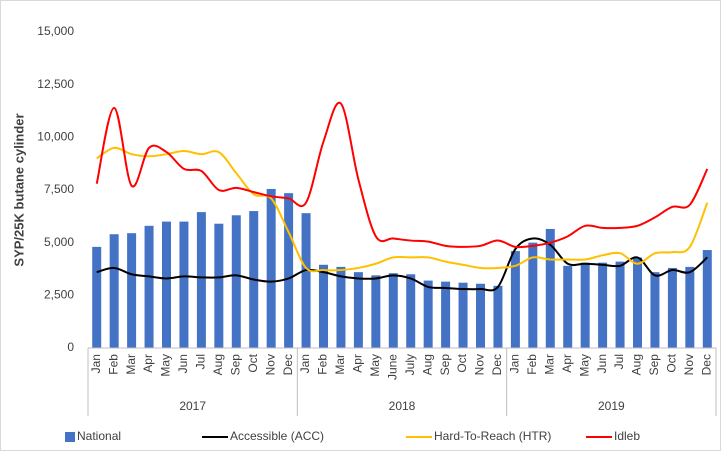  Describe the element at coordinates (59, 295) in the screenshot. I see `y-tick-label: 2,500` at that location.